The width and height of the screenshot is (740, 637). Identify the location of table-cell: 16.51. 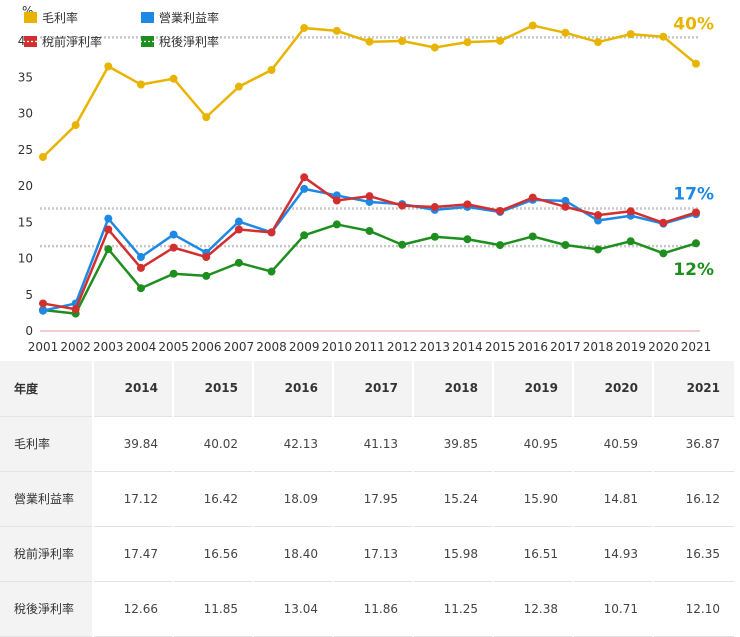
(533, 553).